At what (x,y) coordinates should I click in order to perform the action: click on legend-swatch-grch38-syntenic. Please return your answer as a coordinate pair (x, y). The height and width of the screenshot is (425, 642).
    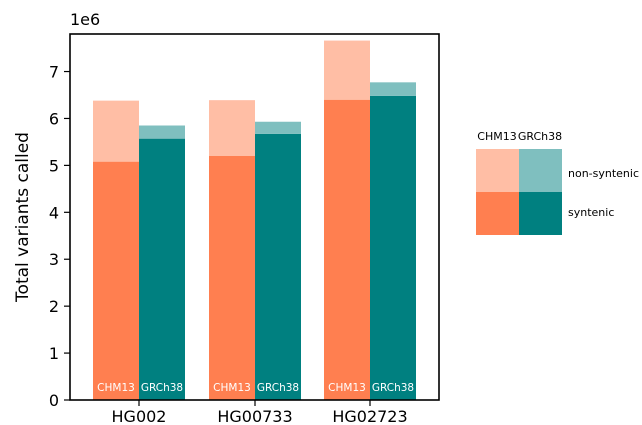
    Looking at the image, I should click on (540, 213).